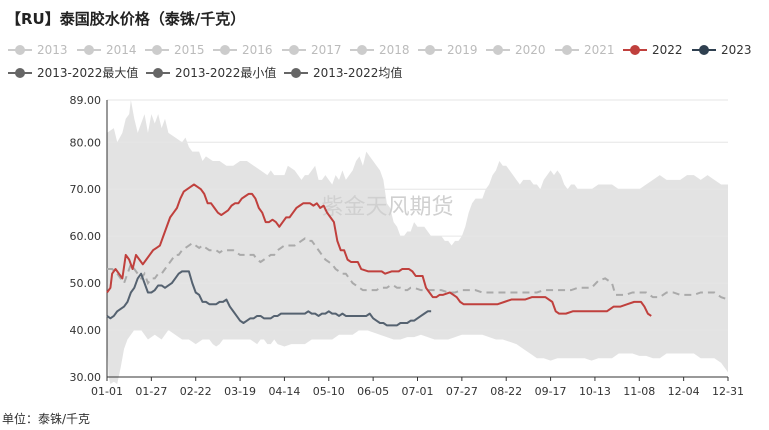 The width and height of the screenshot is (769, 430). Describe the element at coordinates (394, 50) in the screenshot. I see `legend-label: 2018` at that location.